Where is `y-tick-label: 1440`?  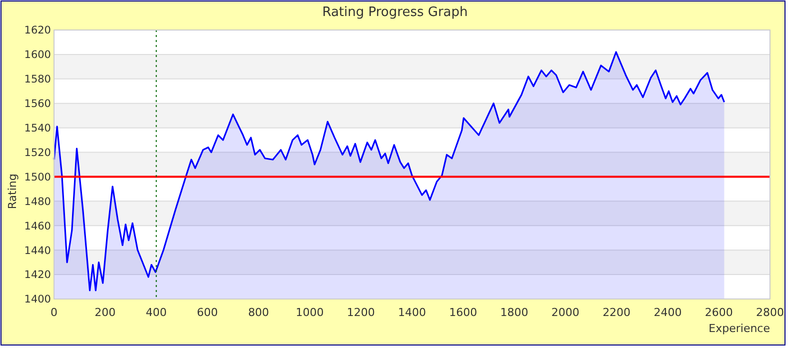 y-tick-label: 1440 is located at coordinates (37, 250).